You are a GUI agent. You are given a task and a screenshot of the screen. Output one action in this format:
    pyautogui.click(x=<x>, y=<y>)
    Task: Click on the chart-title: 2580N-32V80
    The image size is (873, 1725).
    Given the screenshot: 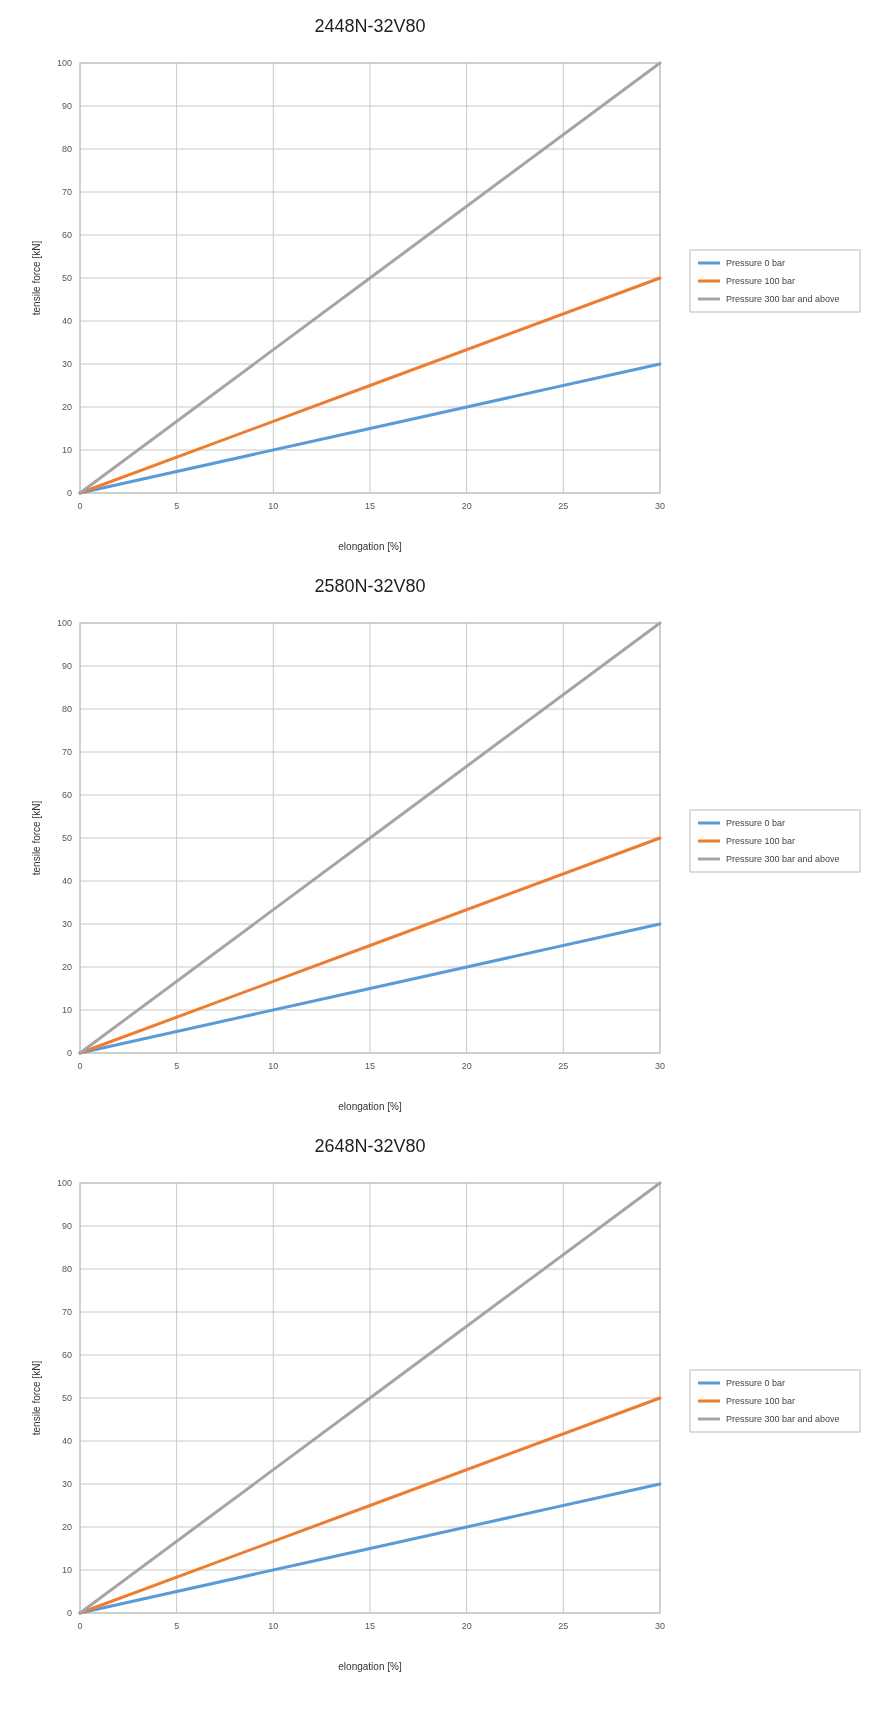 What is the action you would take?
    pyautogui.click(x=370, y=586)
    